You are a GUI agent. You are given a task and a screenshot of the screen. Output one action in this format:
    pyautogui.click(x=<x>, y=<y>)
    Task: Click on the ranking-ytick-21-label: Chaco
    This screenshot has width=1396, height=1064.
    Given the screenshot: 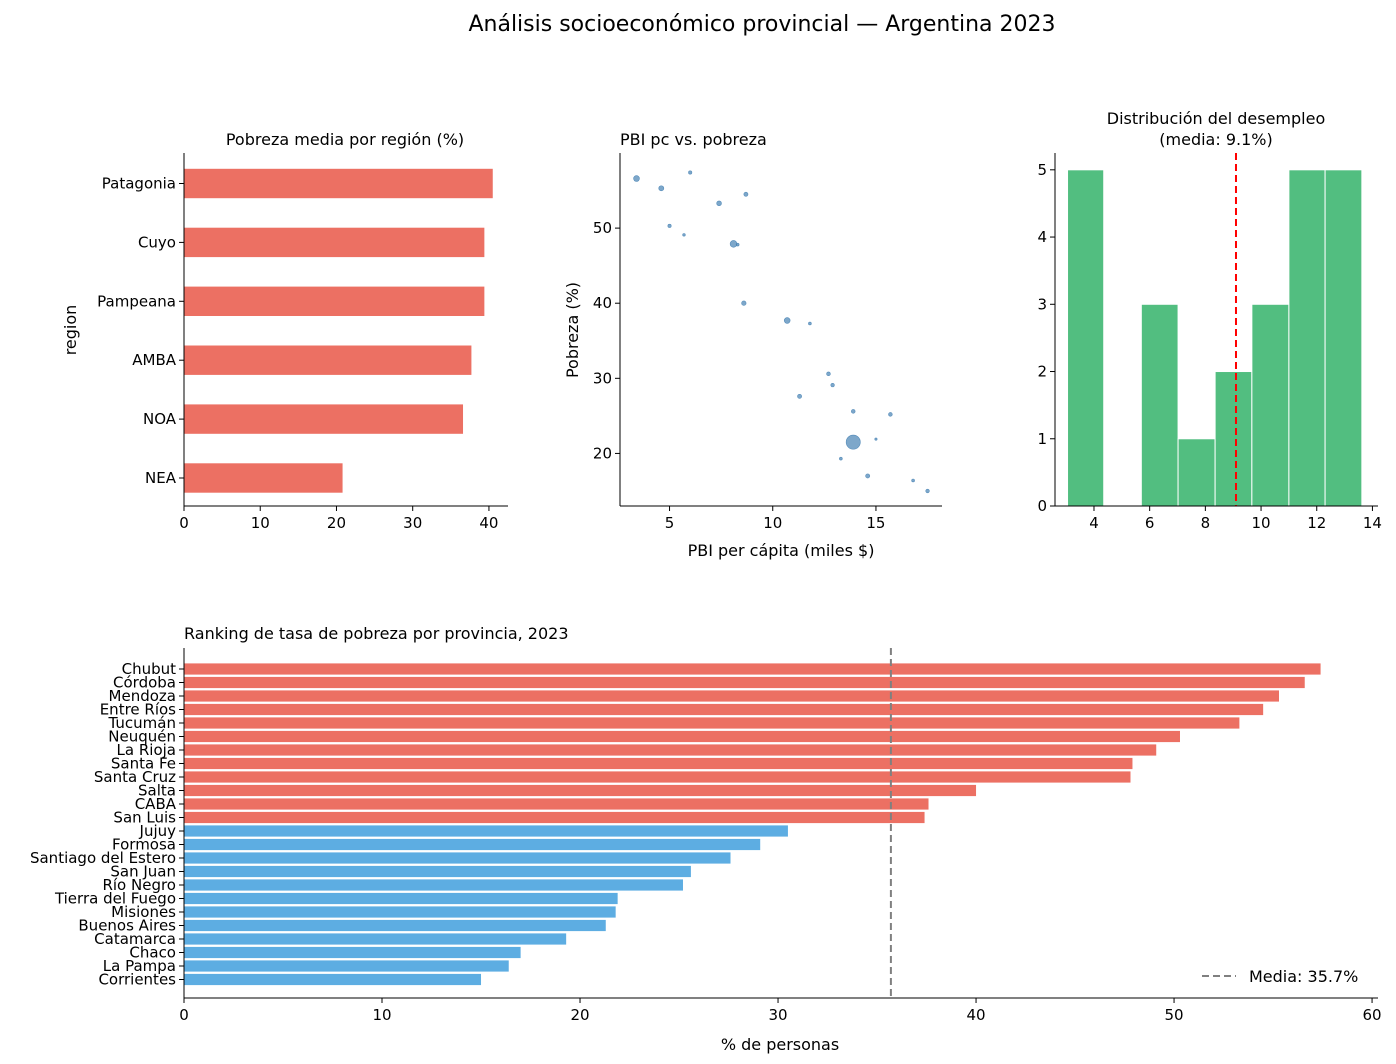 What is the action you would take?
    pyautogui.click(x=152, y=953)
    